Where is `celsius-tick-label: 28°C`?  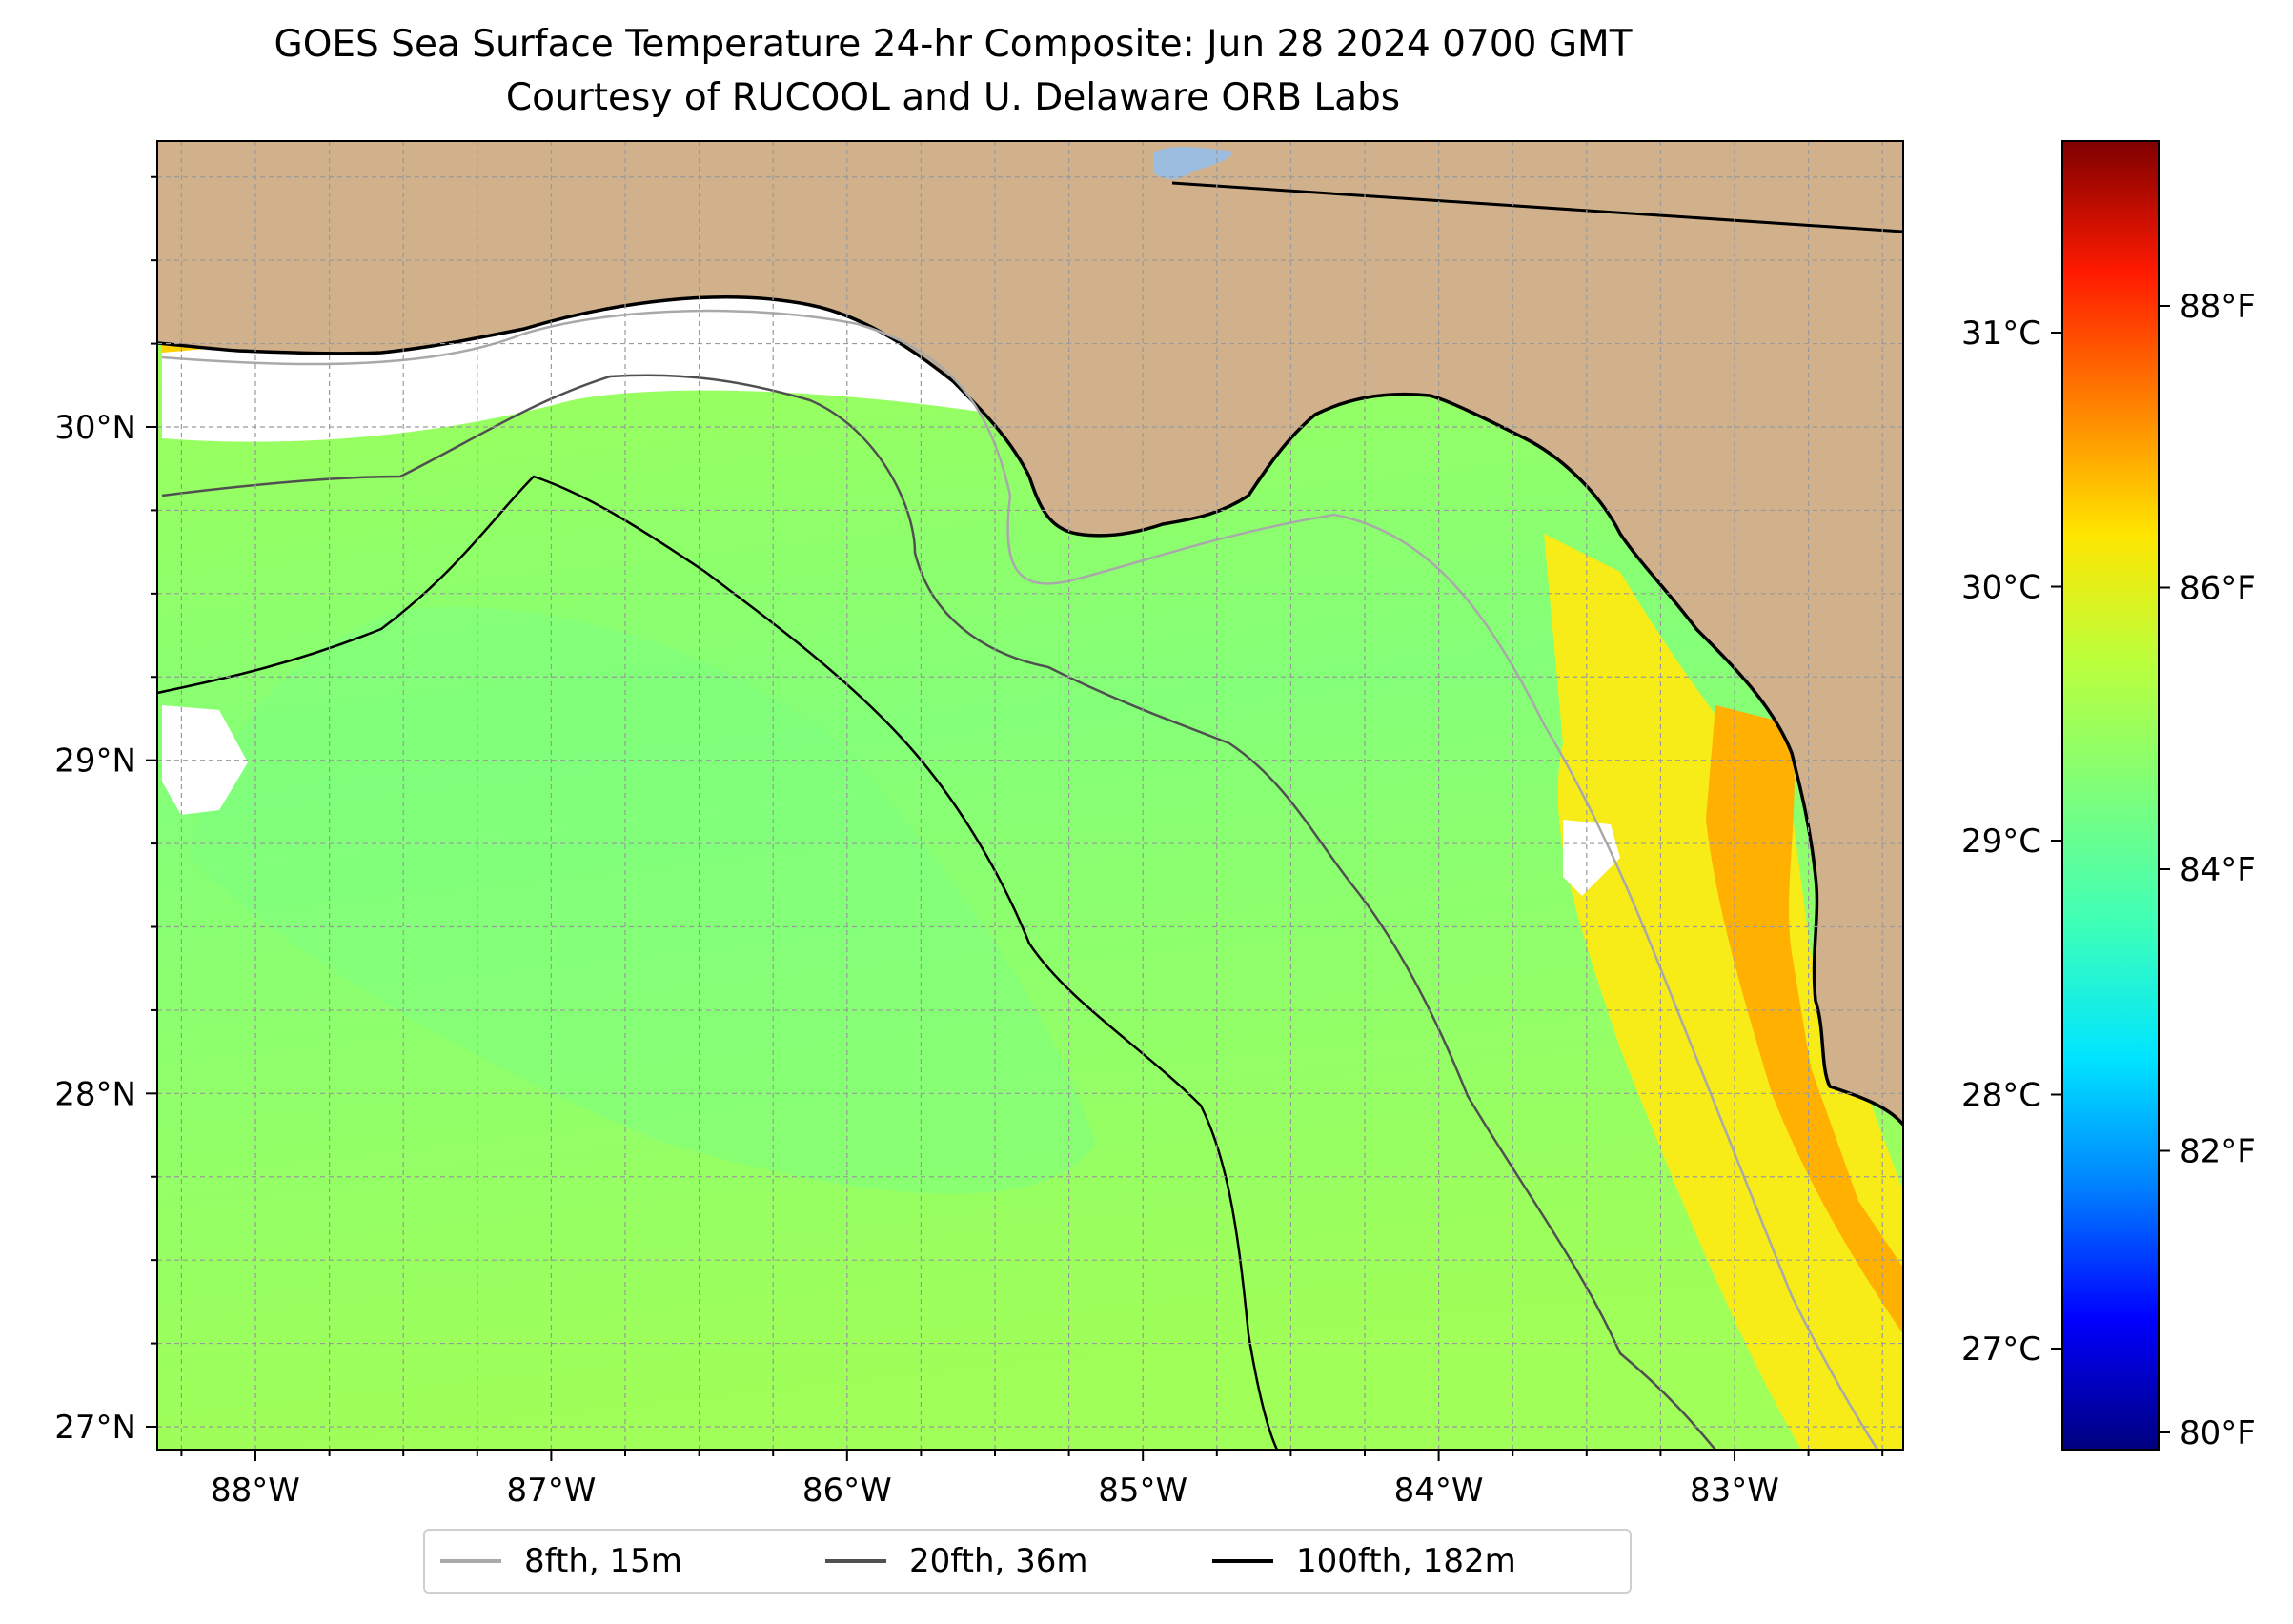
celsius-tick-label: 28°C is located at coordinates (2001, 1096).